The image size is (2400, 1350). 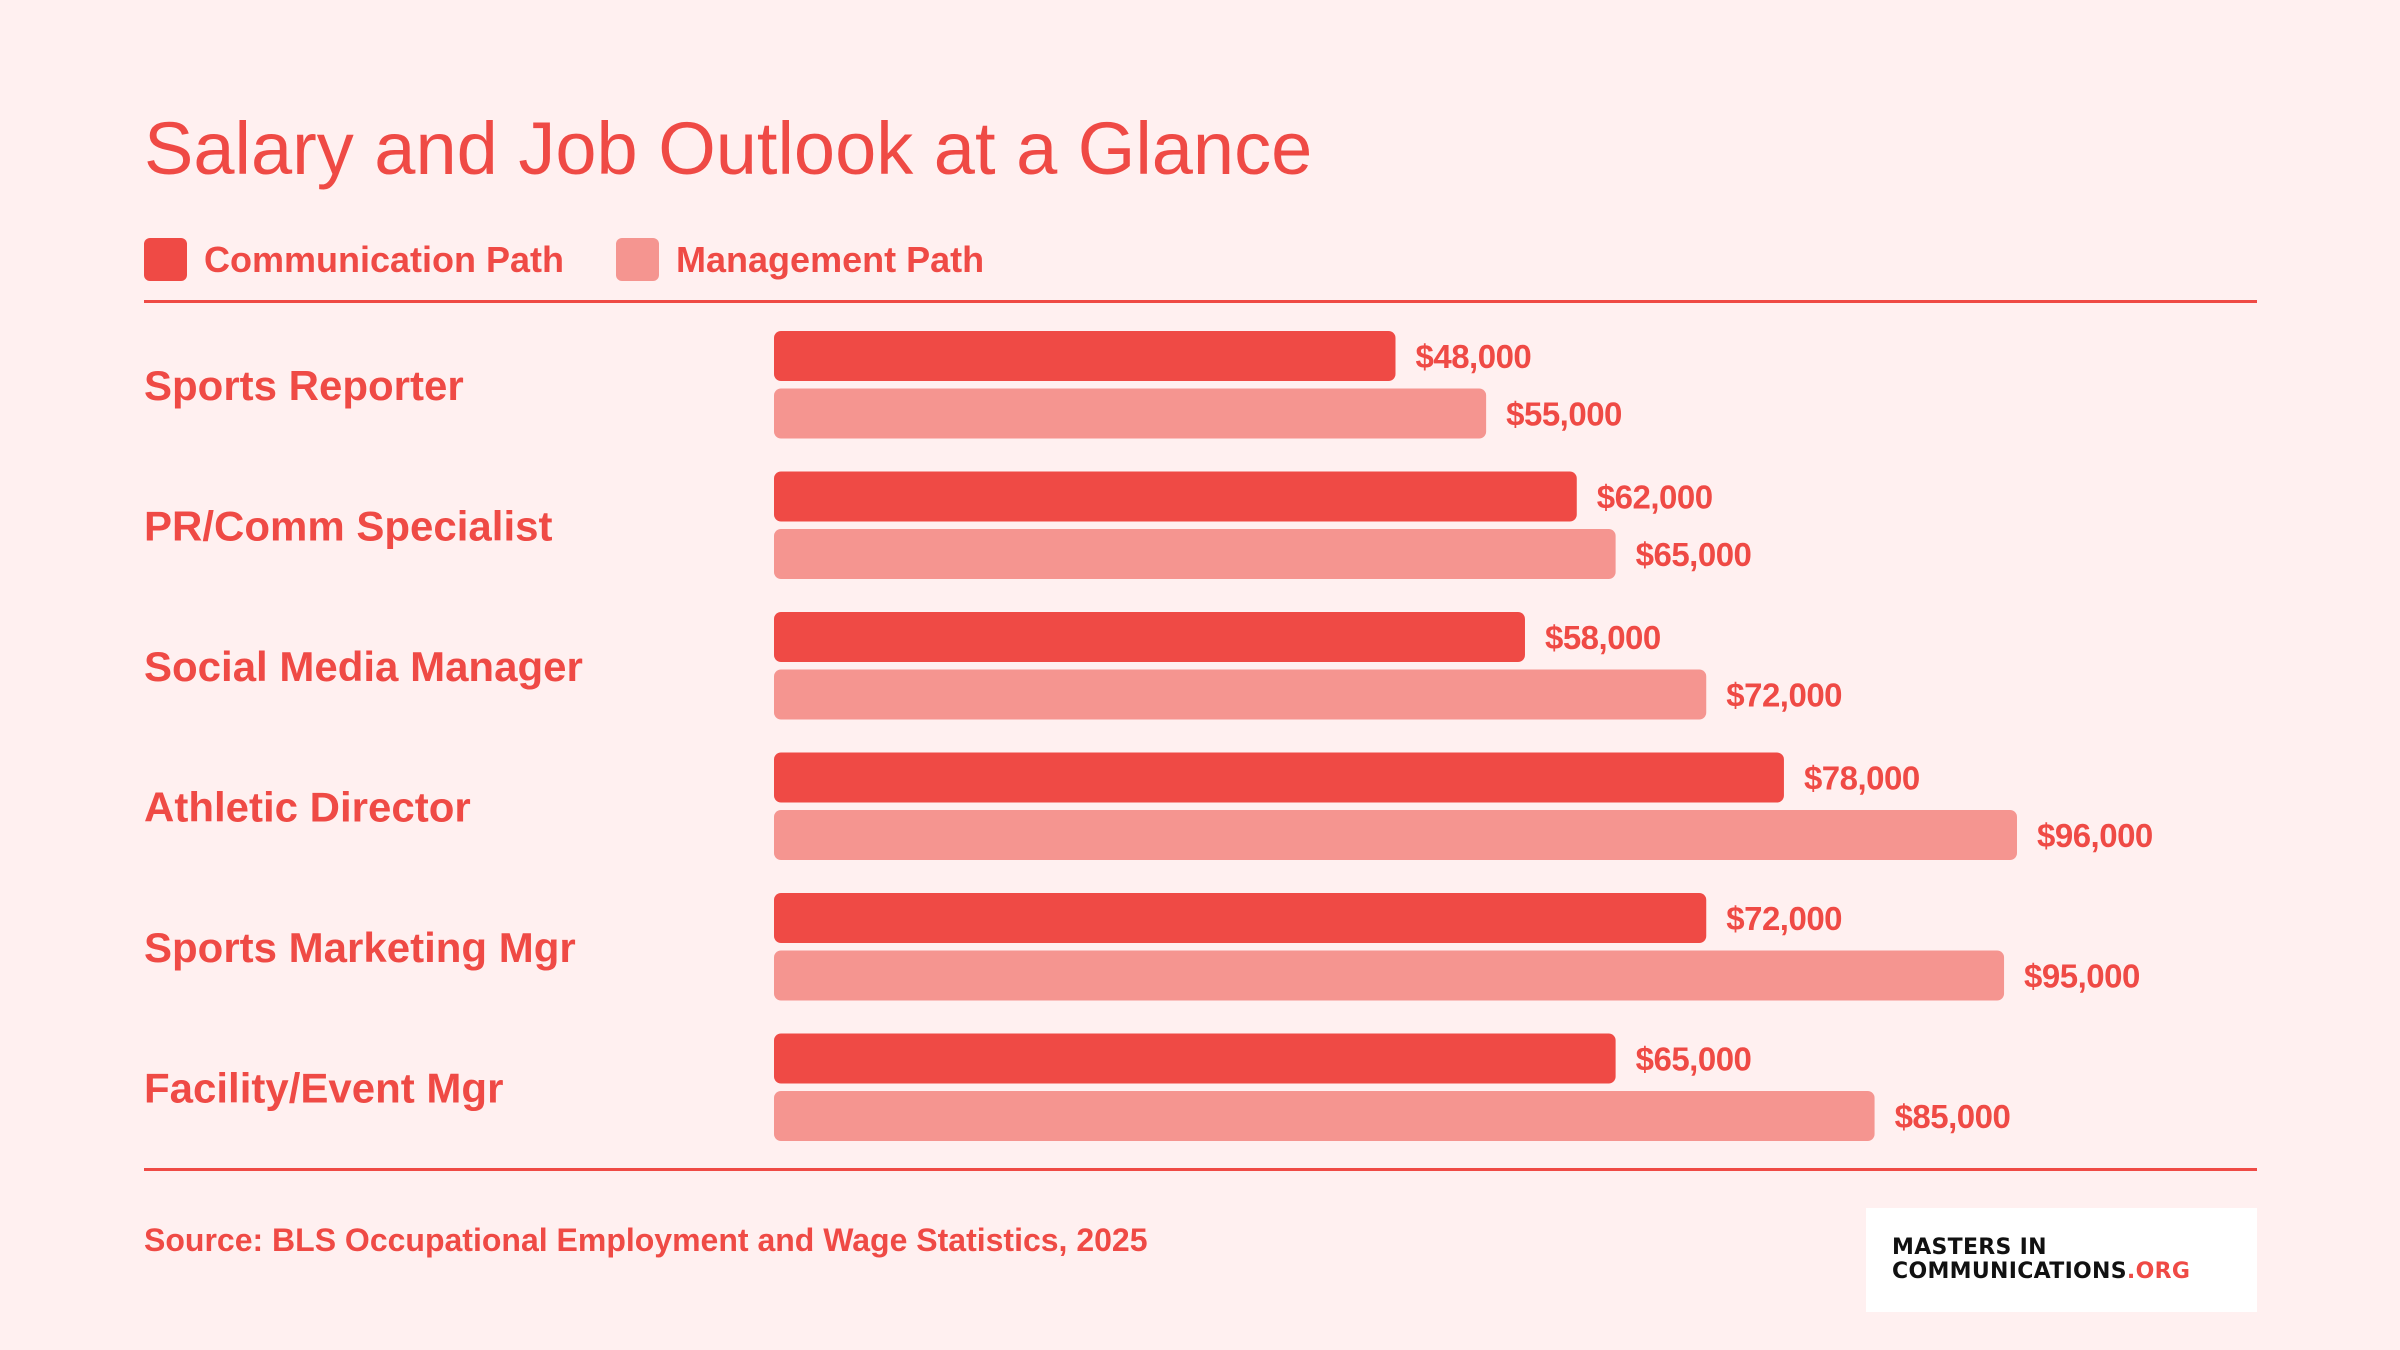 I want to click on bar-management-path-sports-marketing-mgr, so click(x=1389, y=975).